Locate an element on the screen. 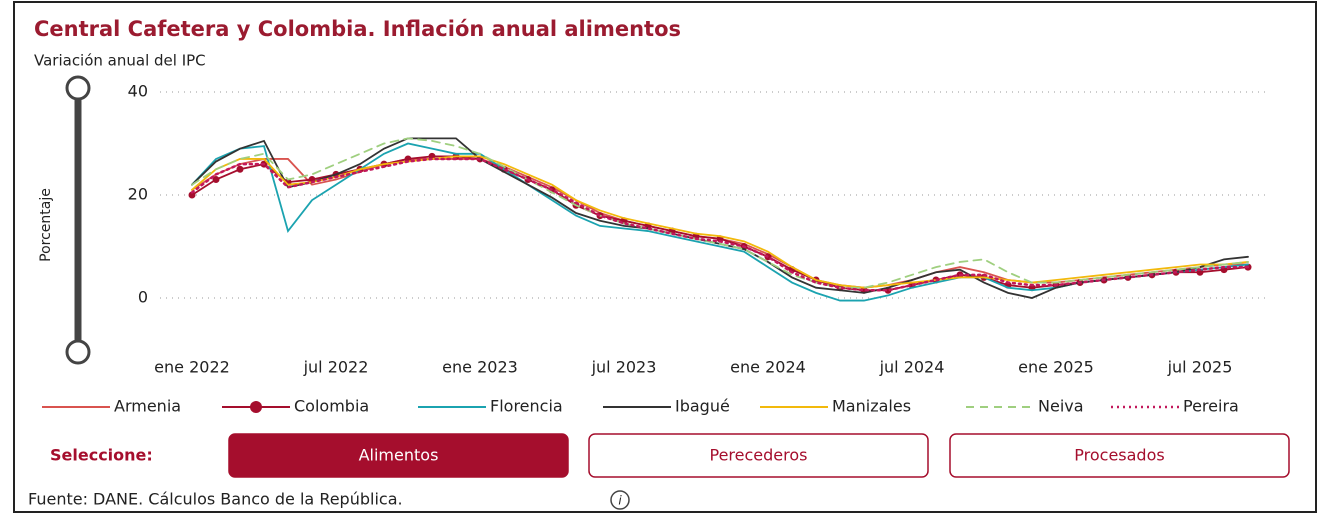 Image resolution: width=1329 pixels, height=521 pixels. y-axis-label: Porcentaje is located at coordinates (46, 225).